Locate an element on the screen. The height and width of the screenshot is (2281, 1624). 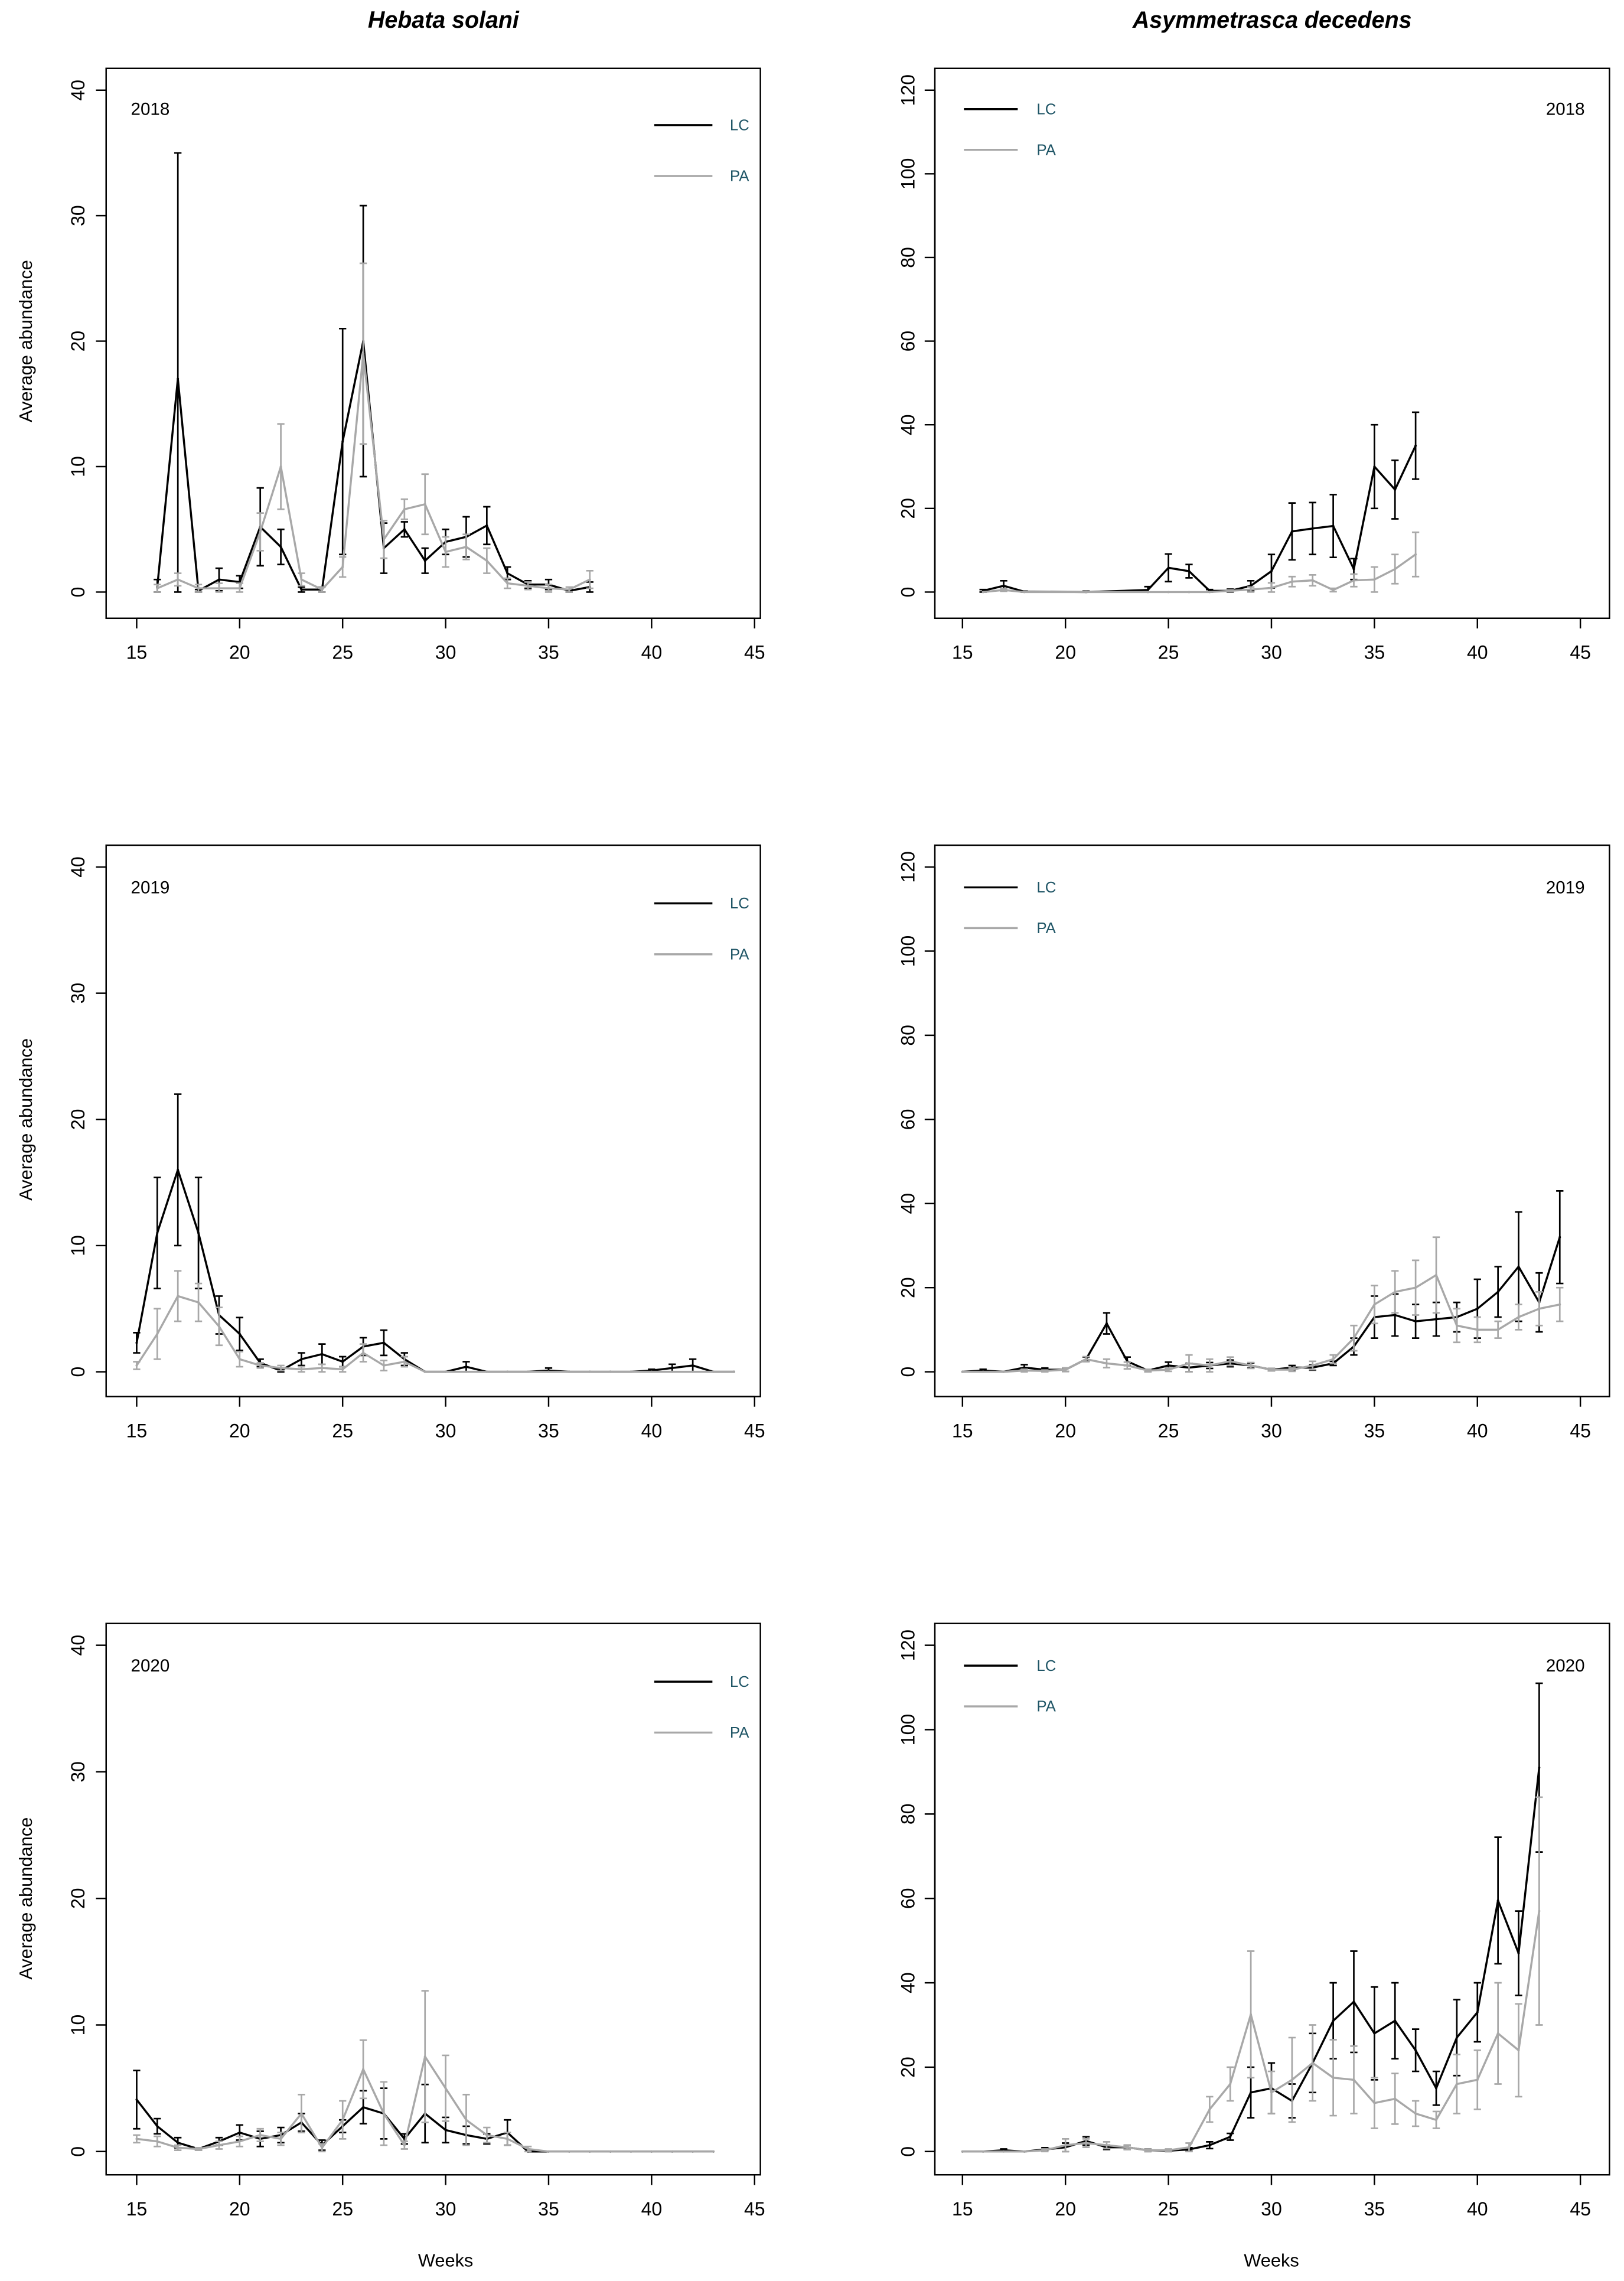
y-tick-label: 10 is located at coordinates (78, 1245).